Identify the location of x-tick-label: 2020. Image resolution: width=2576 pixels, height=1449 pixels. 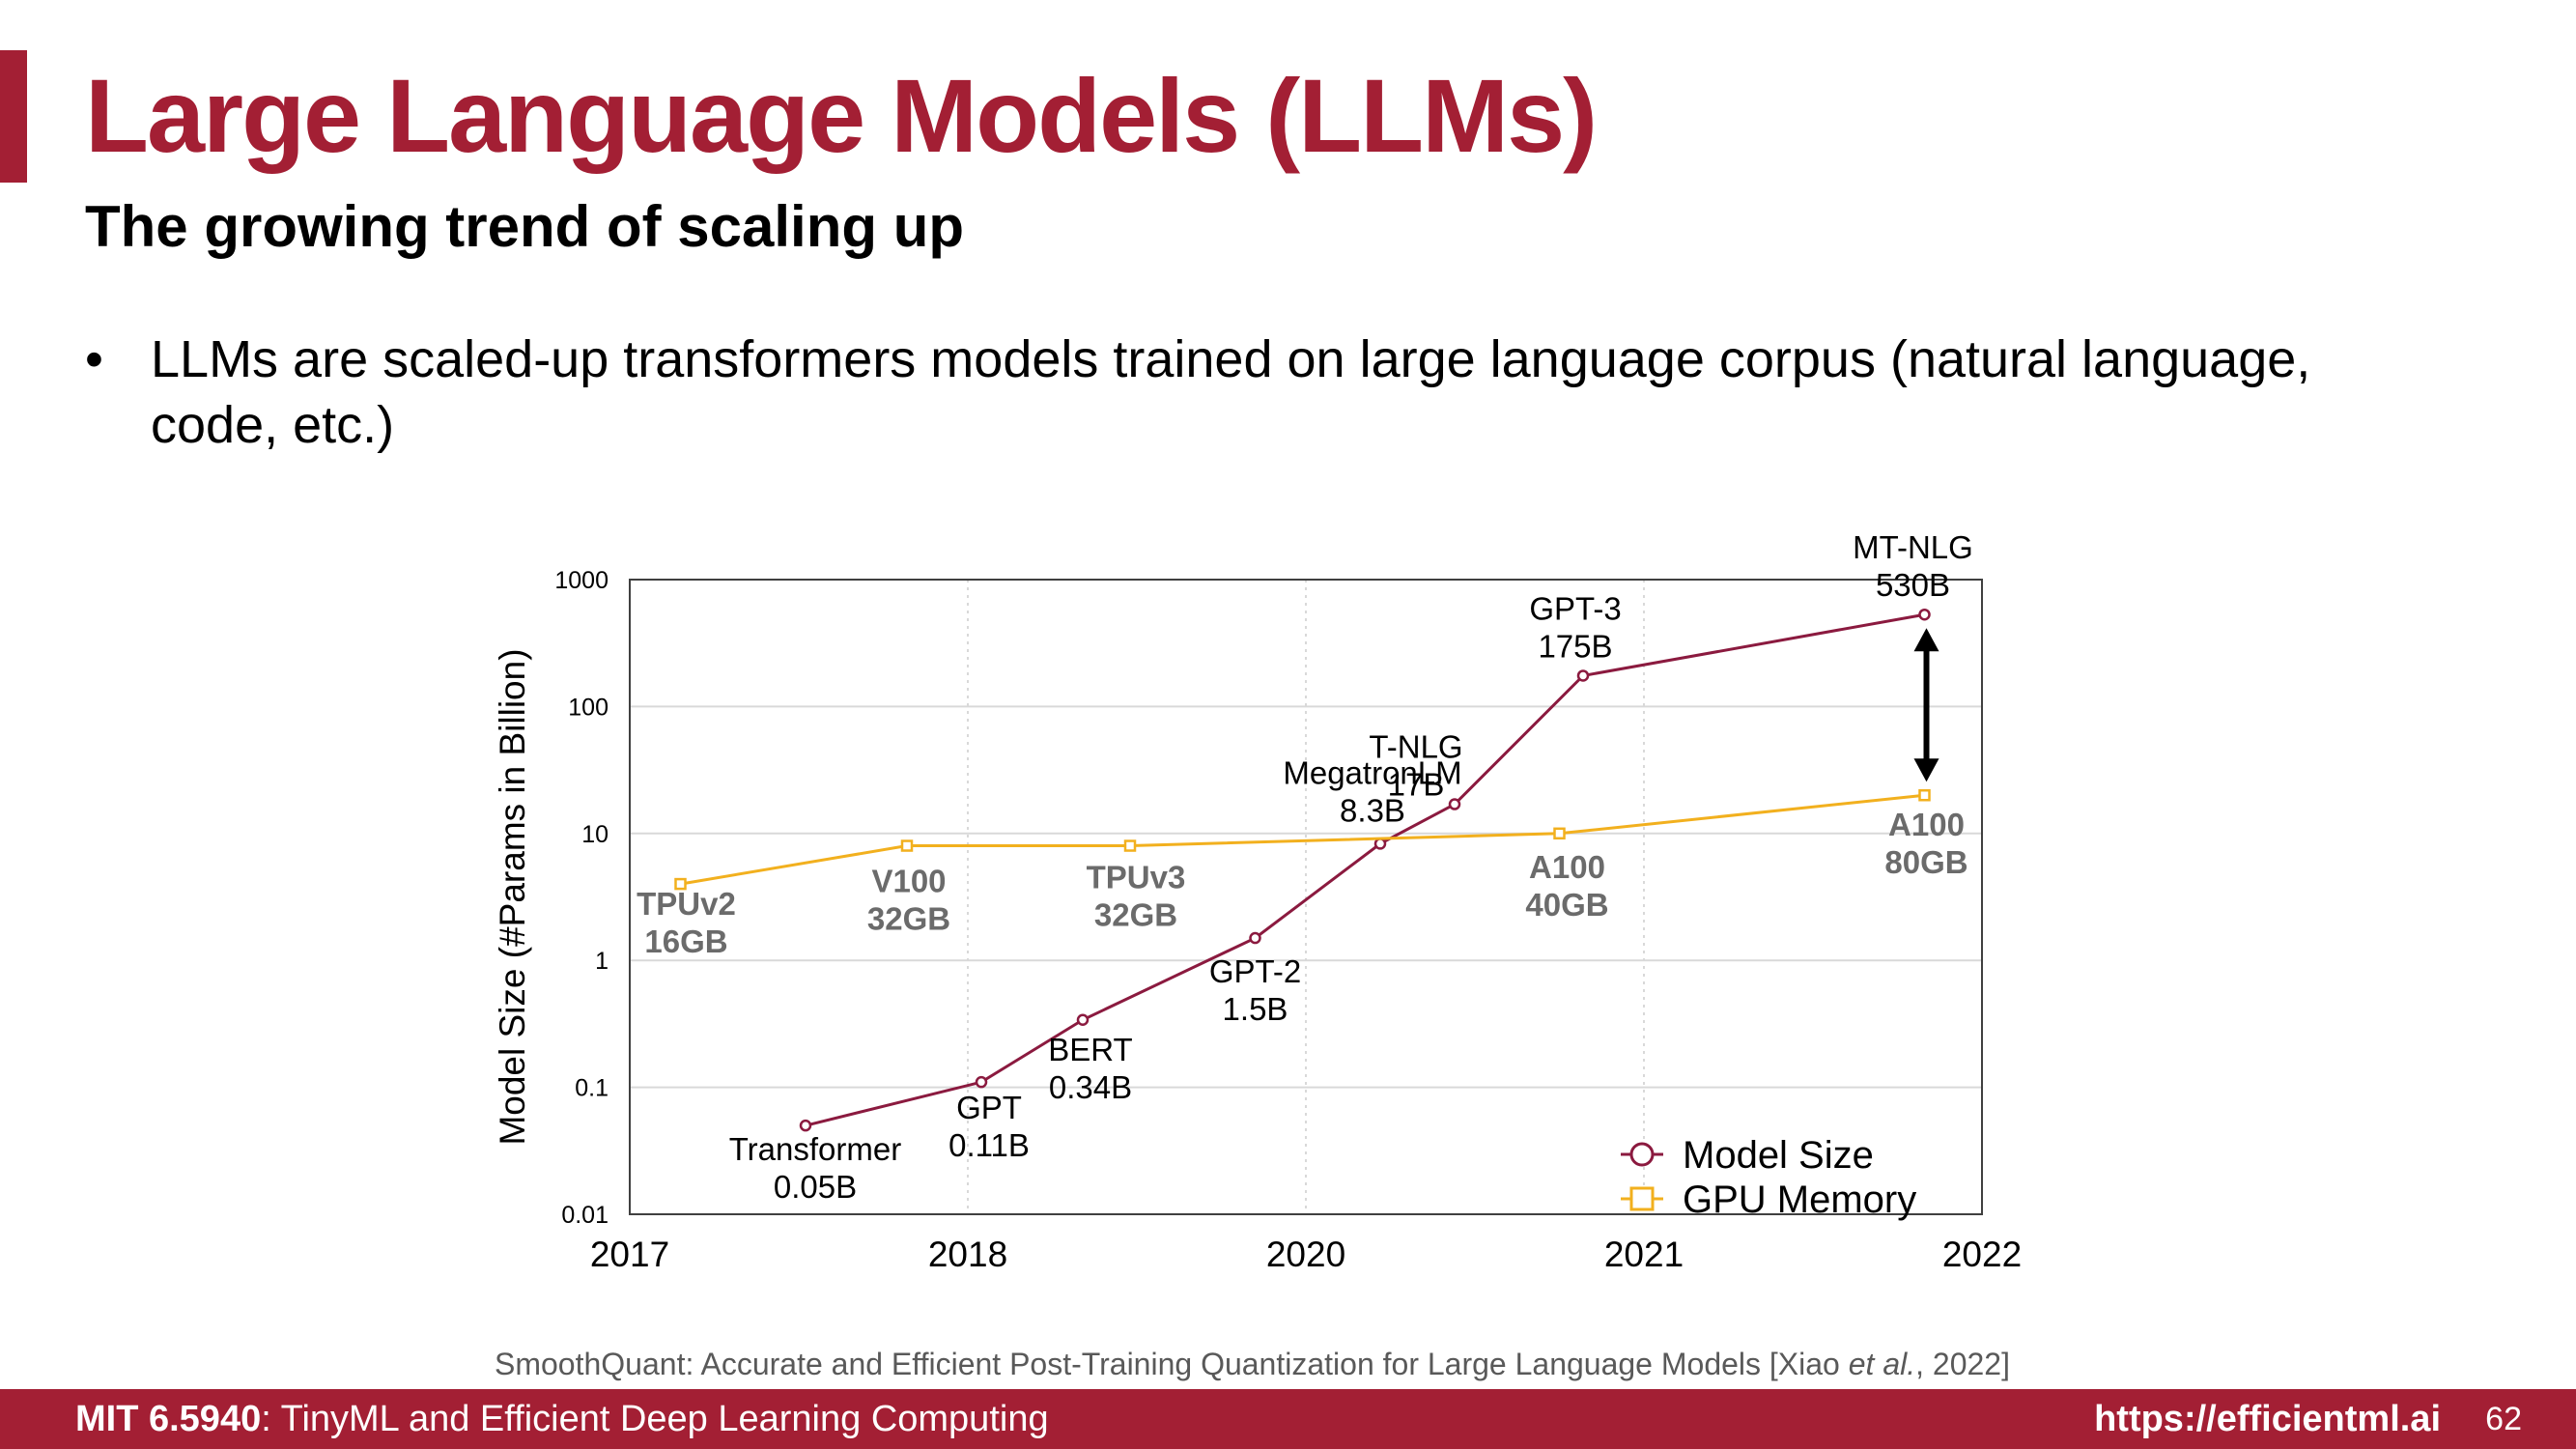
(1305, 1254).